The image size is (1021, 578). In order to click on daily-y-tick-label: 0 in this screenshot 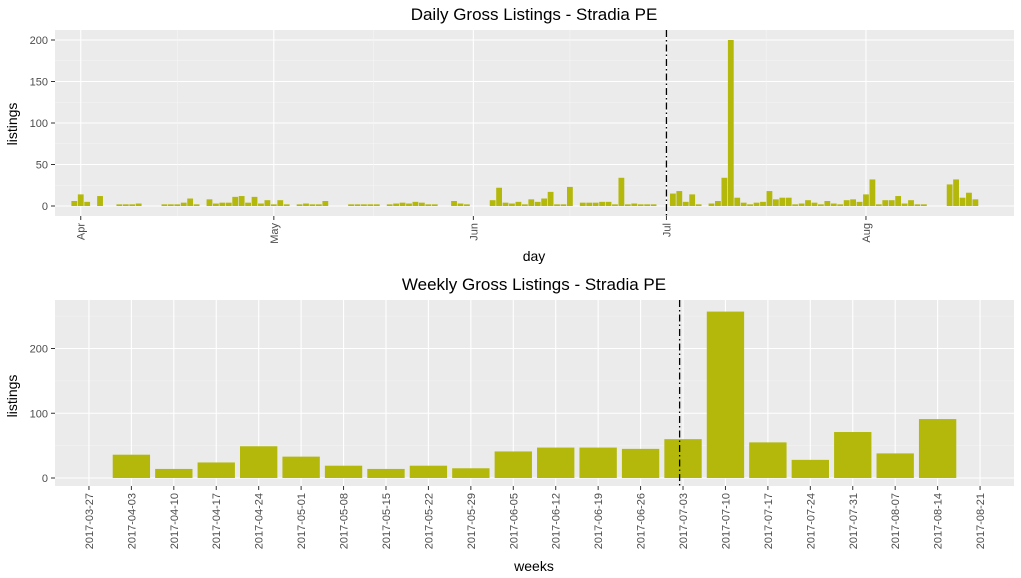, I will do `click(45, 207)`.